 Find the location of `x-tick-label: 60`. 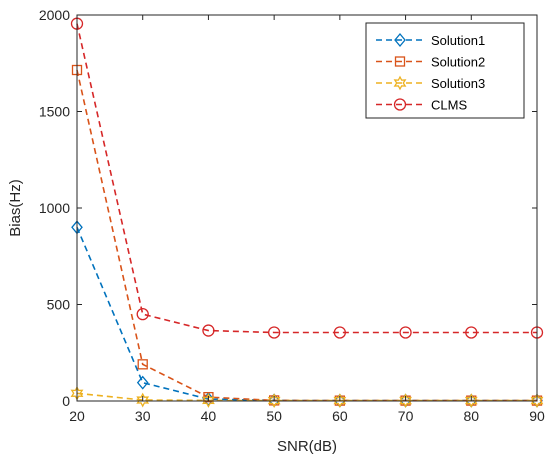

x-tick-label: 60 is located at coordinates (340, 416).